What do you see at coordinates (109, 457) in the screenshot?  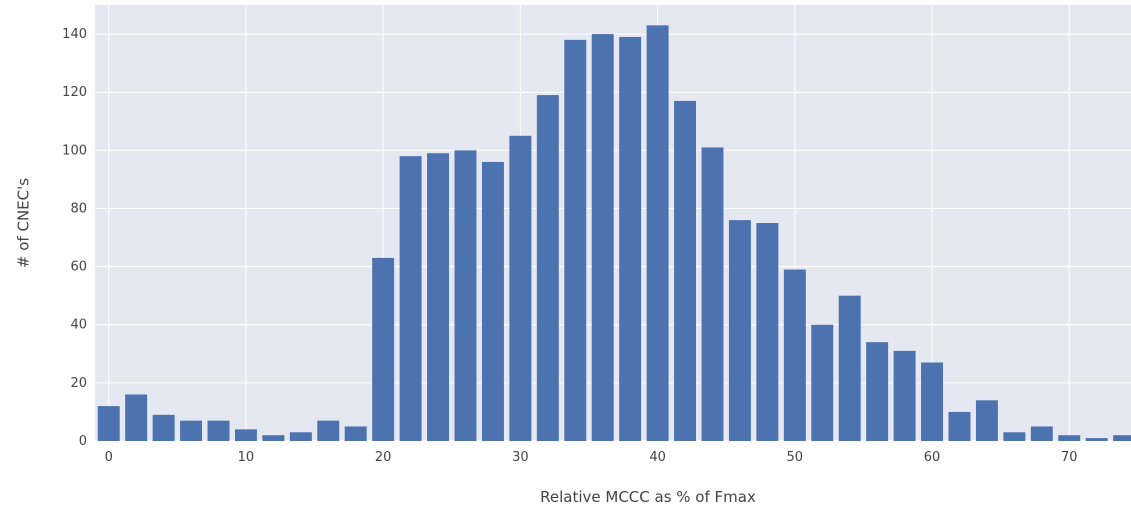 I see `x-tick-label: 0` at bounding box center [109, 457].